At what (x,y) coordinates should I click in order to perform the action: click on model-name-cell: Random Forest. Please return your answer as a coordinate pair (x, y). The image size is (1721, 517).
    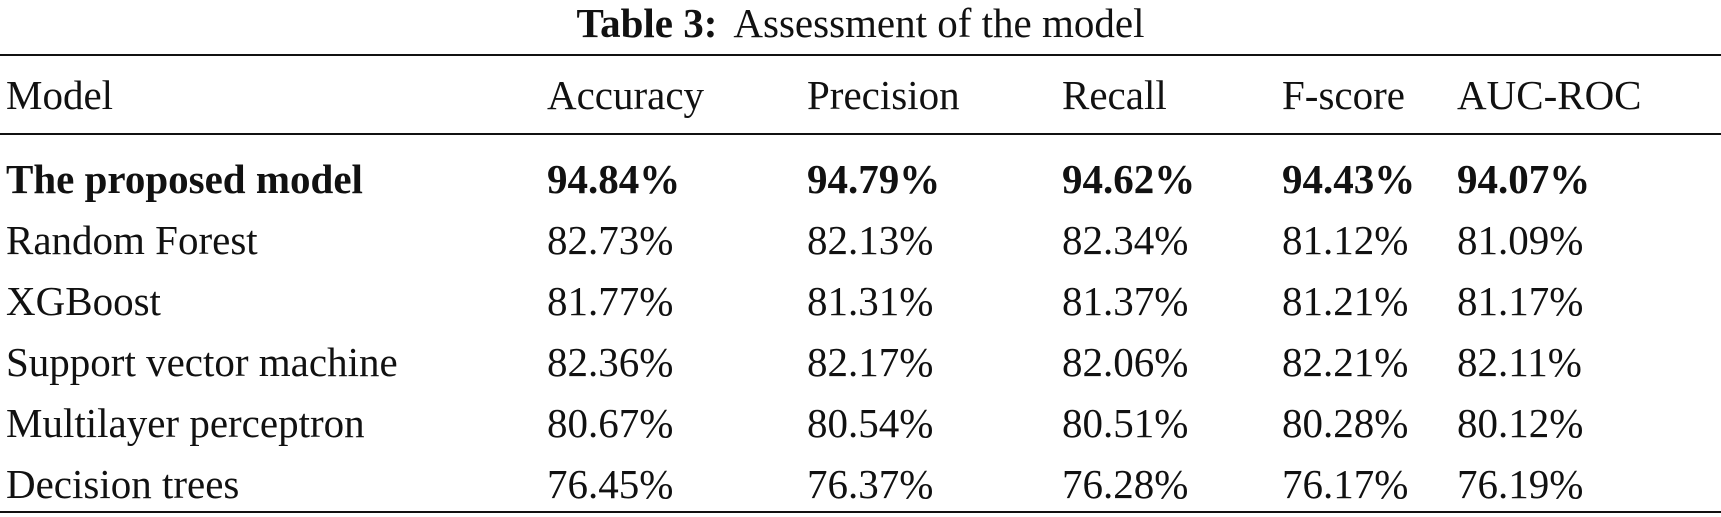
    Looking at the image, I should click on (132, 240).